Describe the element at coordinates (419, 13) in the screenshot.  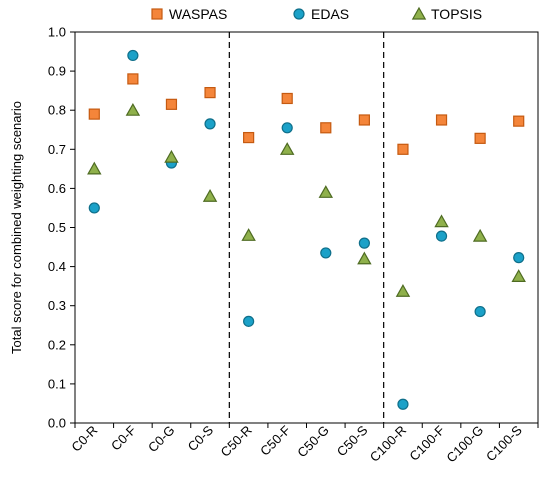
I see `topsis-legend-marker` at that location.